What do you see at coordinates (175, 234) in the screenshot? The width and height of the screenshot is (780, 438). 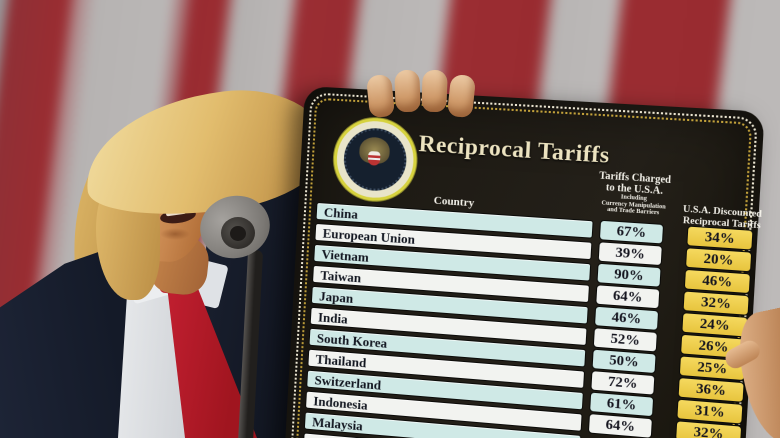 I see `chin` at bounding box center [175, 234].